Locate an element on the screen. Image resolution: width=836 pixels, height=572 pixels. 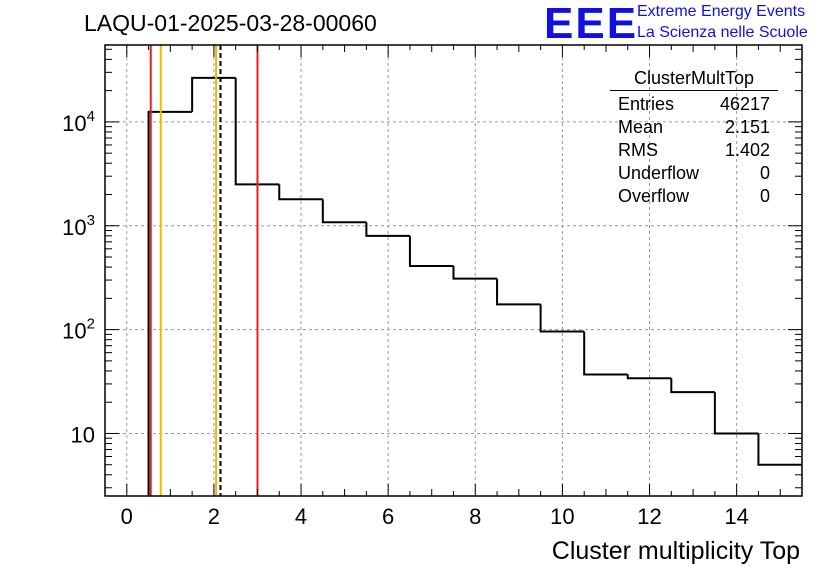
y-tick-label: 10 is located at coordinates (83, 434).